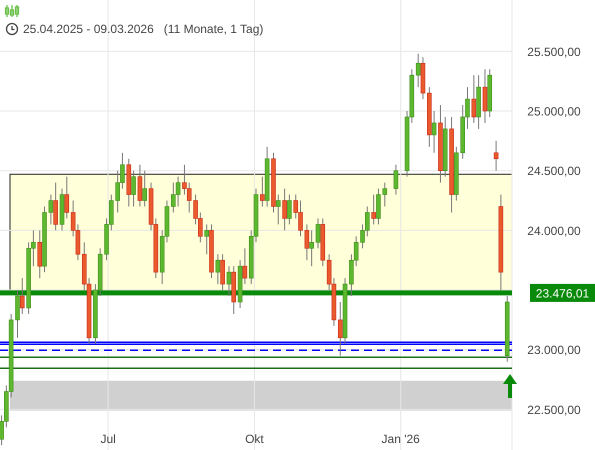 The width and height of the screenshot is (595, 450). I want to click on x-tick-label: Okt, so click(254, 439).